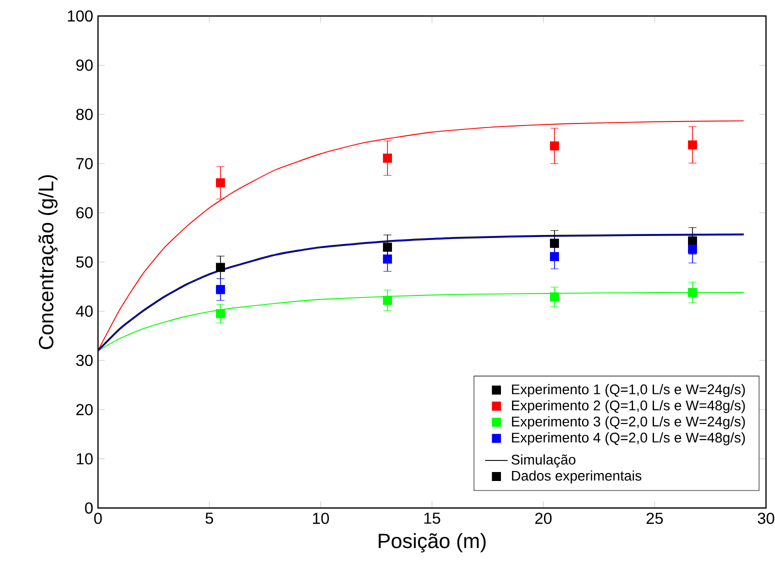  Describe the element at coordinates (89, 508) in the screenshot. I see `y-tick-label: 0` at that location.